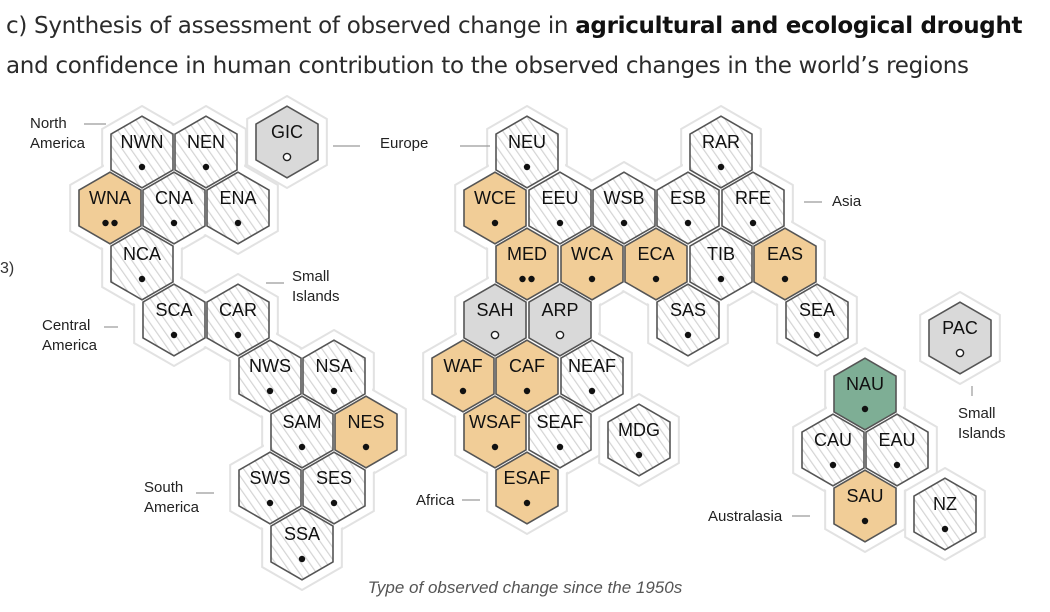  What do you see at coordinates (365, 422) in the screenshot?
I see `region-code: NES` at bounding box center [365, 422].